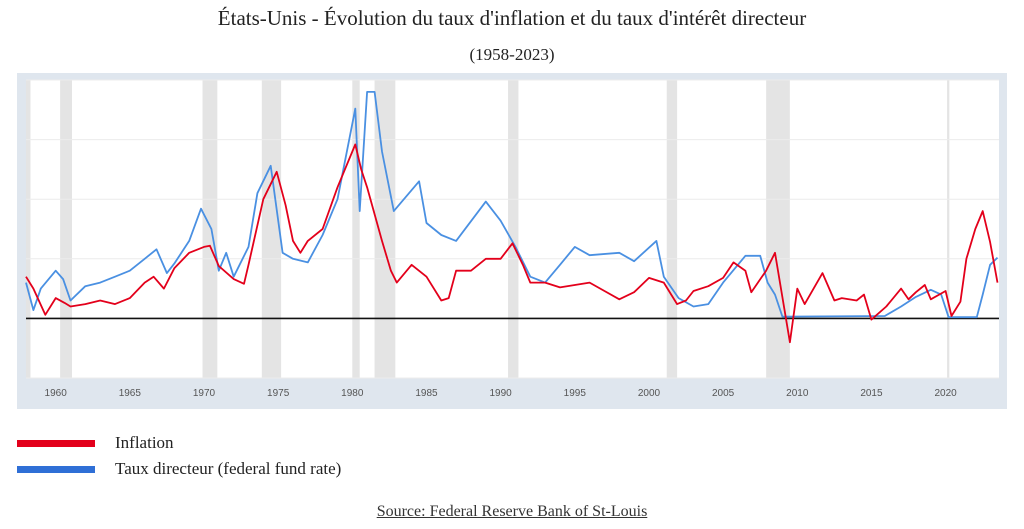 Image resolution: width=1024 pixels, height=529 pixels. What do you see at coordinates (56, 469) in the screenshot?
I see `legend-swatch-fed-rate` at bounding box center [56, 469].